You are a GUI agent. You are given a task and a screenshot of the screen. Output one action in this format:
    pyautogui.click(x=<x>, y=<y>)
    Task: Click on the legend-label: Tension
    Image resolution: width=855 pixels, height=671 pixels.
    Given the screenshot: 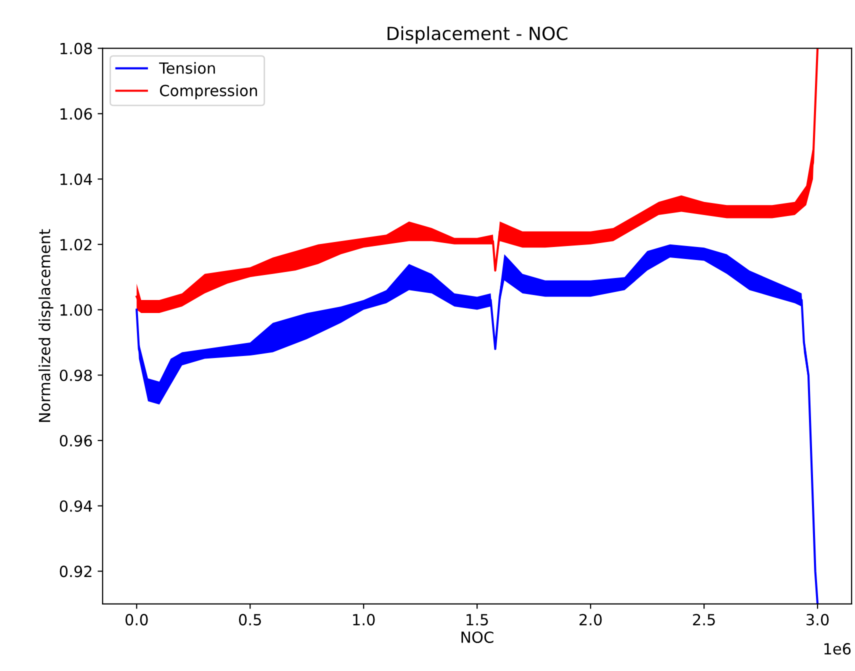 What is the action you would take?
    pyautogui.click(x=187, y=68)
    